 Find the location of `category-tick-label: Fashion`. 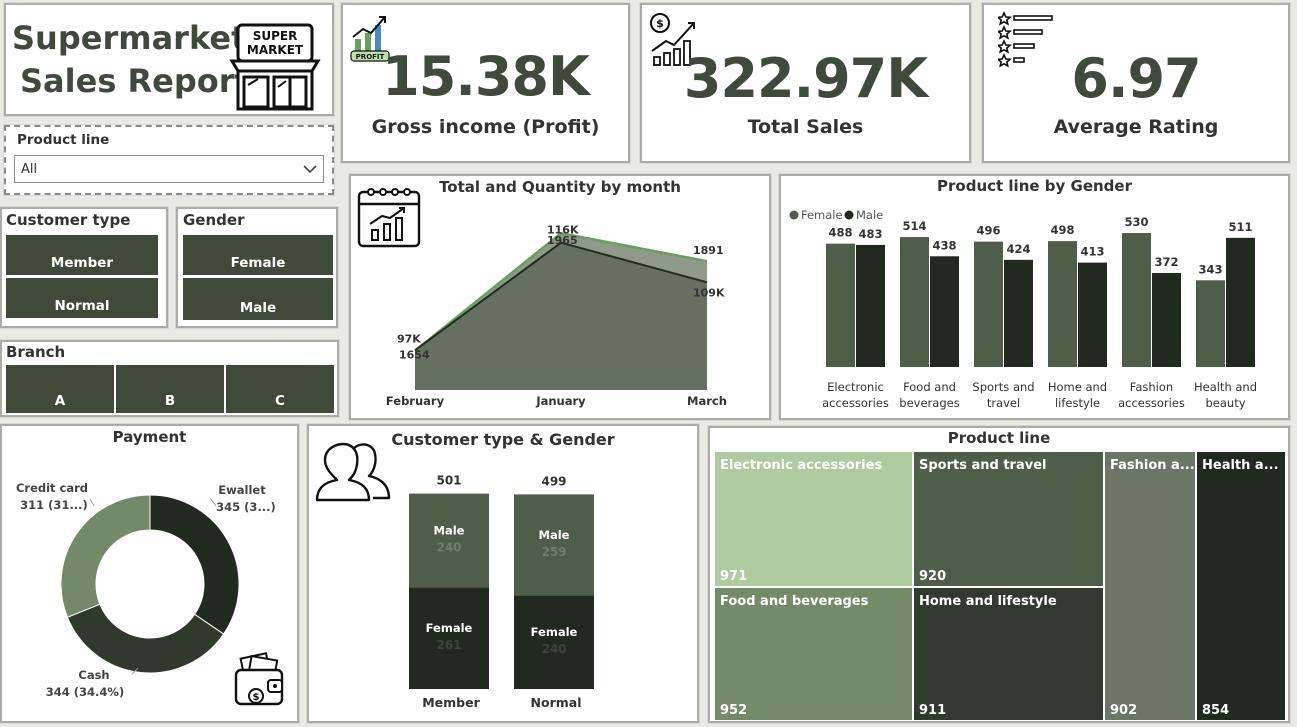

category-tick-label: Fashion is located at coordinates (1151, 387).